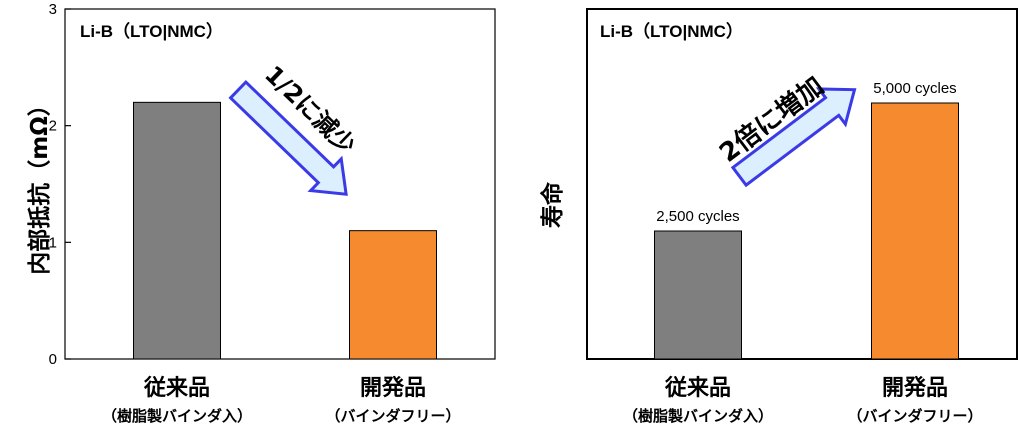 The image size is (1024, 437). What do you see at coordinates (53, 9) in the screenshot?
I see `y-tick-label-left: 3` at bounding box center [53, 9].